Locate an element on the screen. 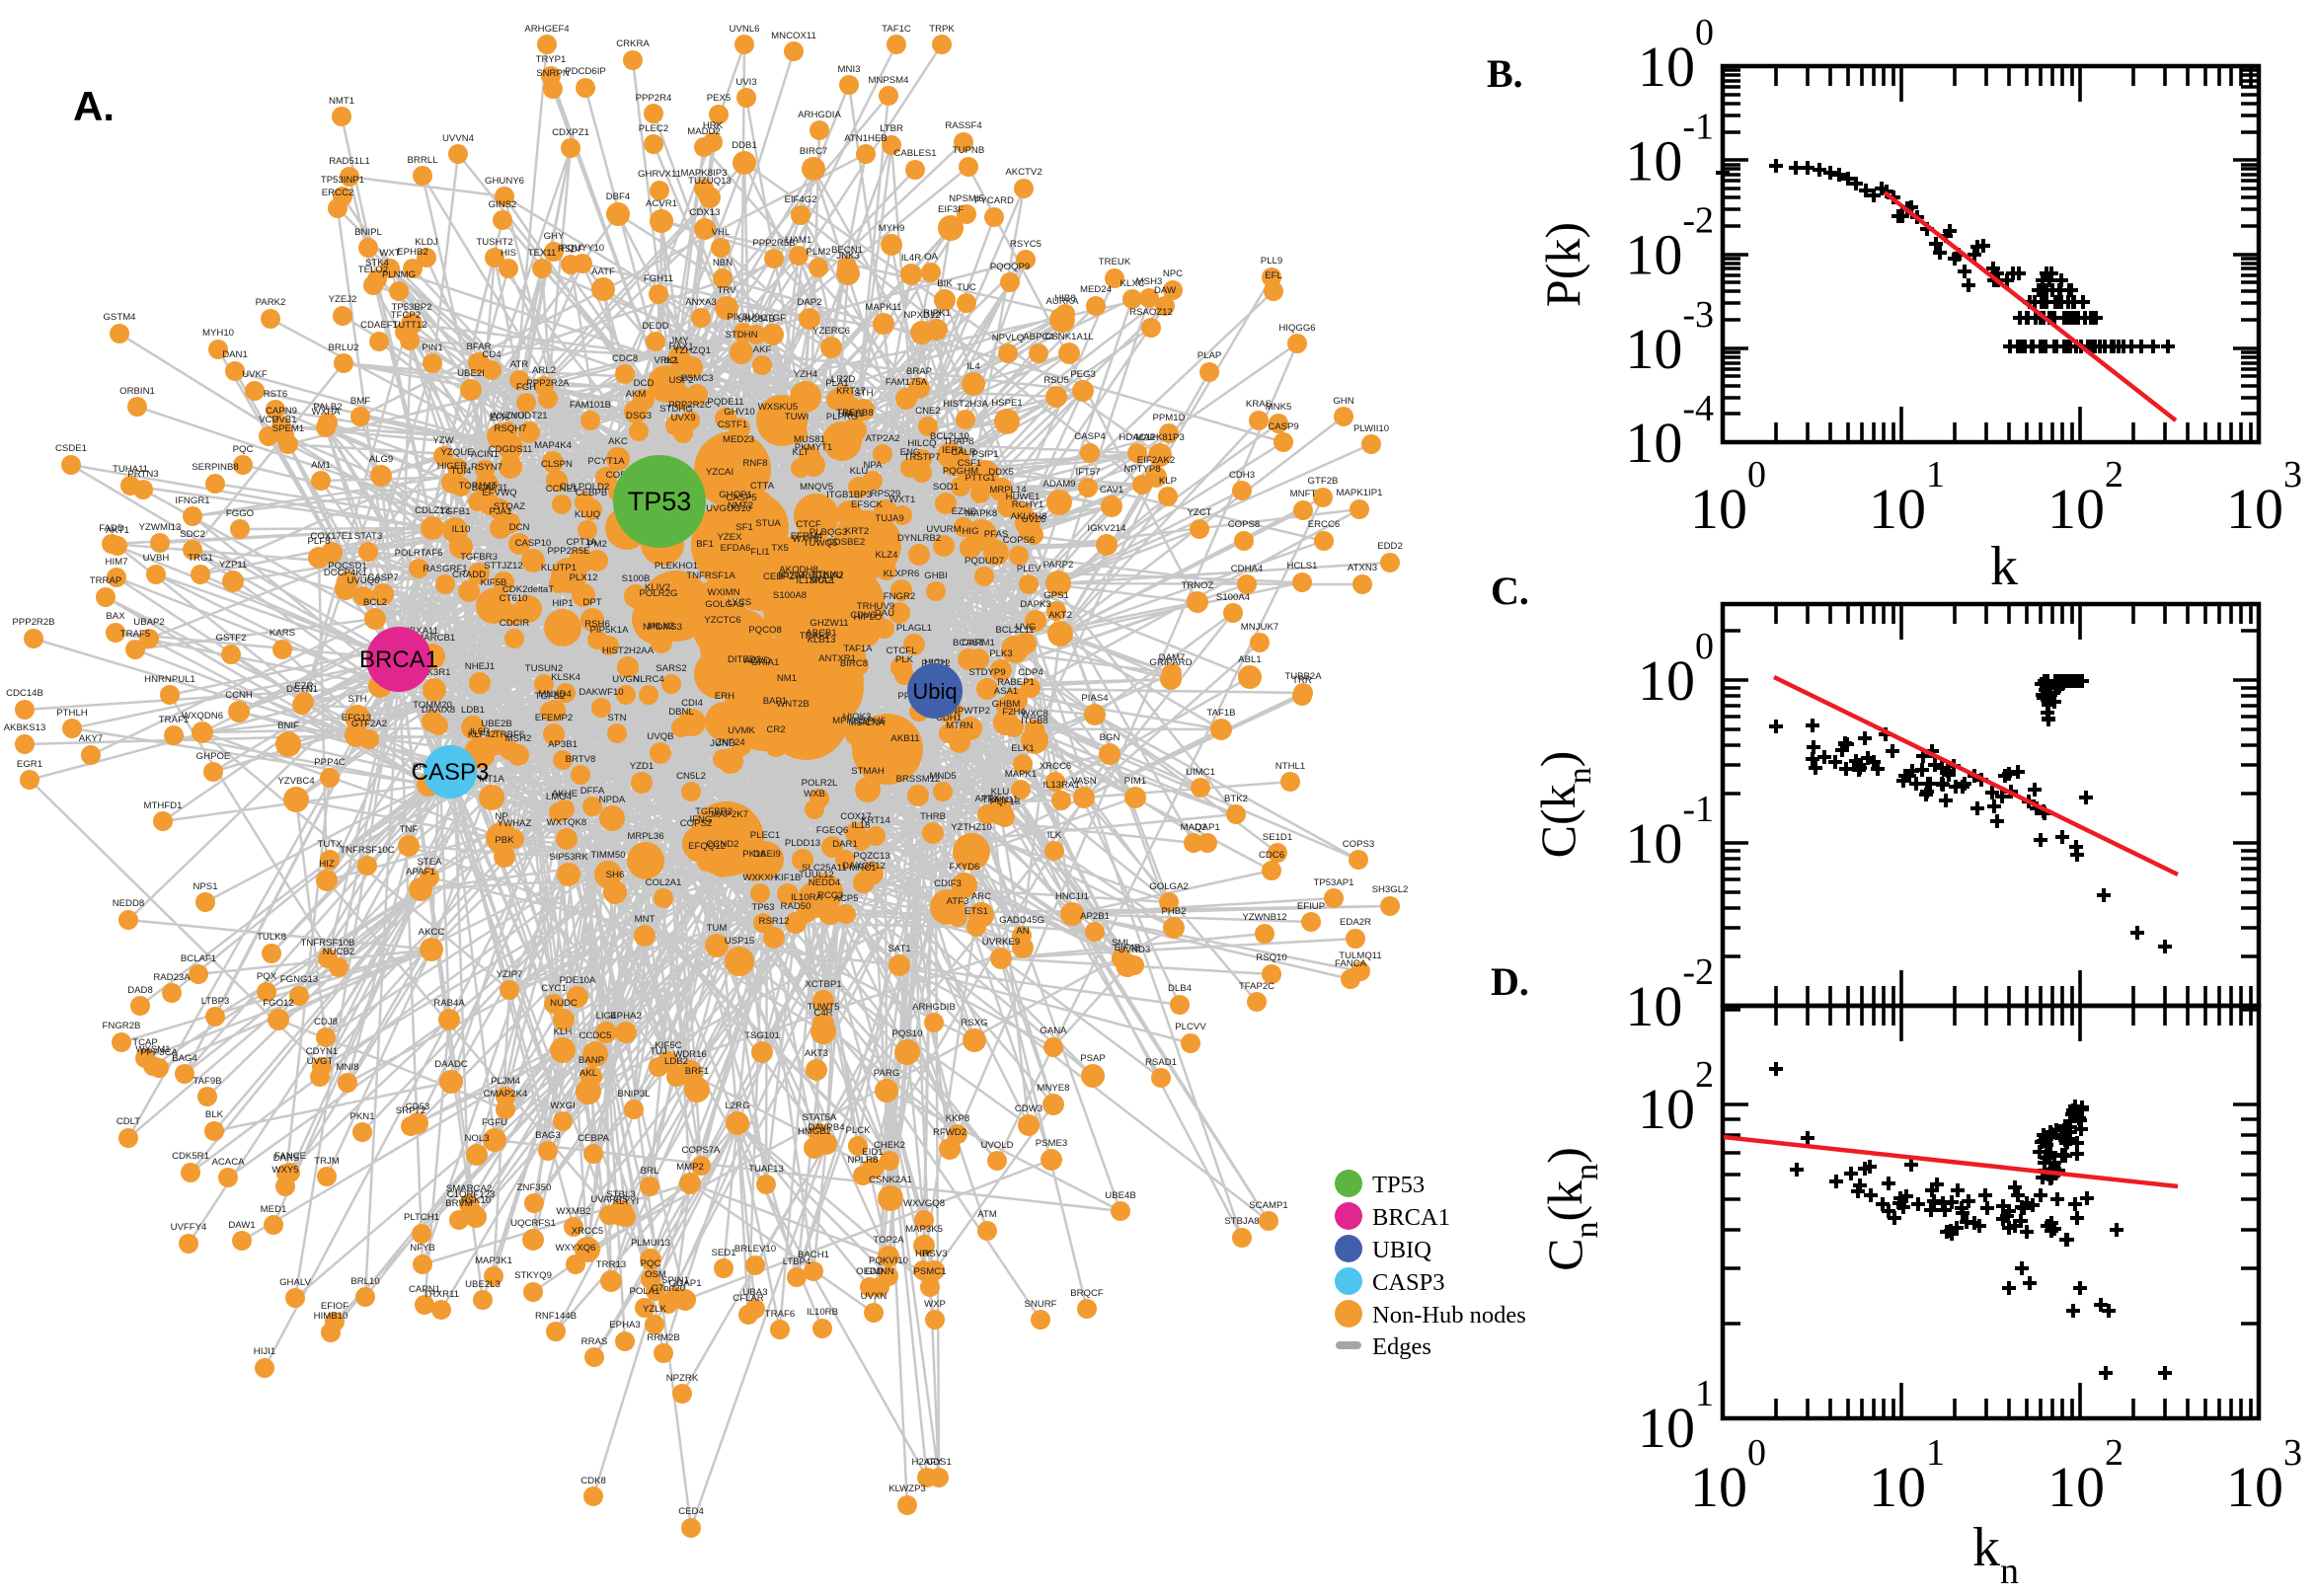 This screenshot has height=1596, width=2316. svg-text: WDR16 is located at coordinates (690, 1054).